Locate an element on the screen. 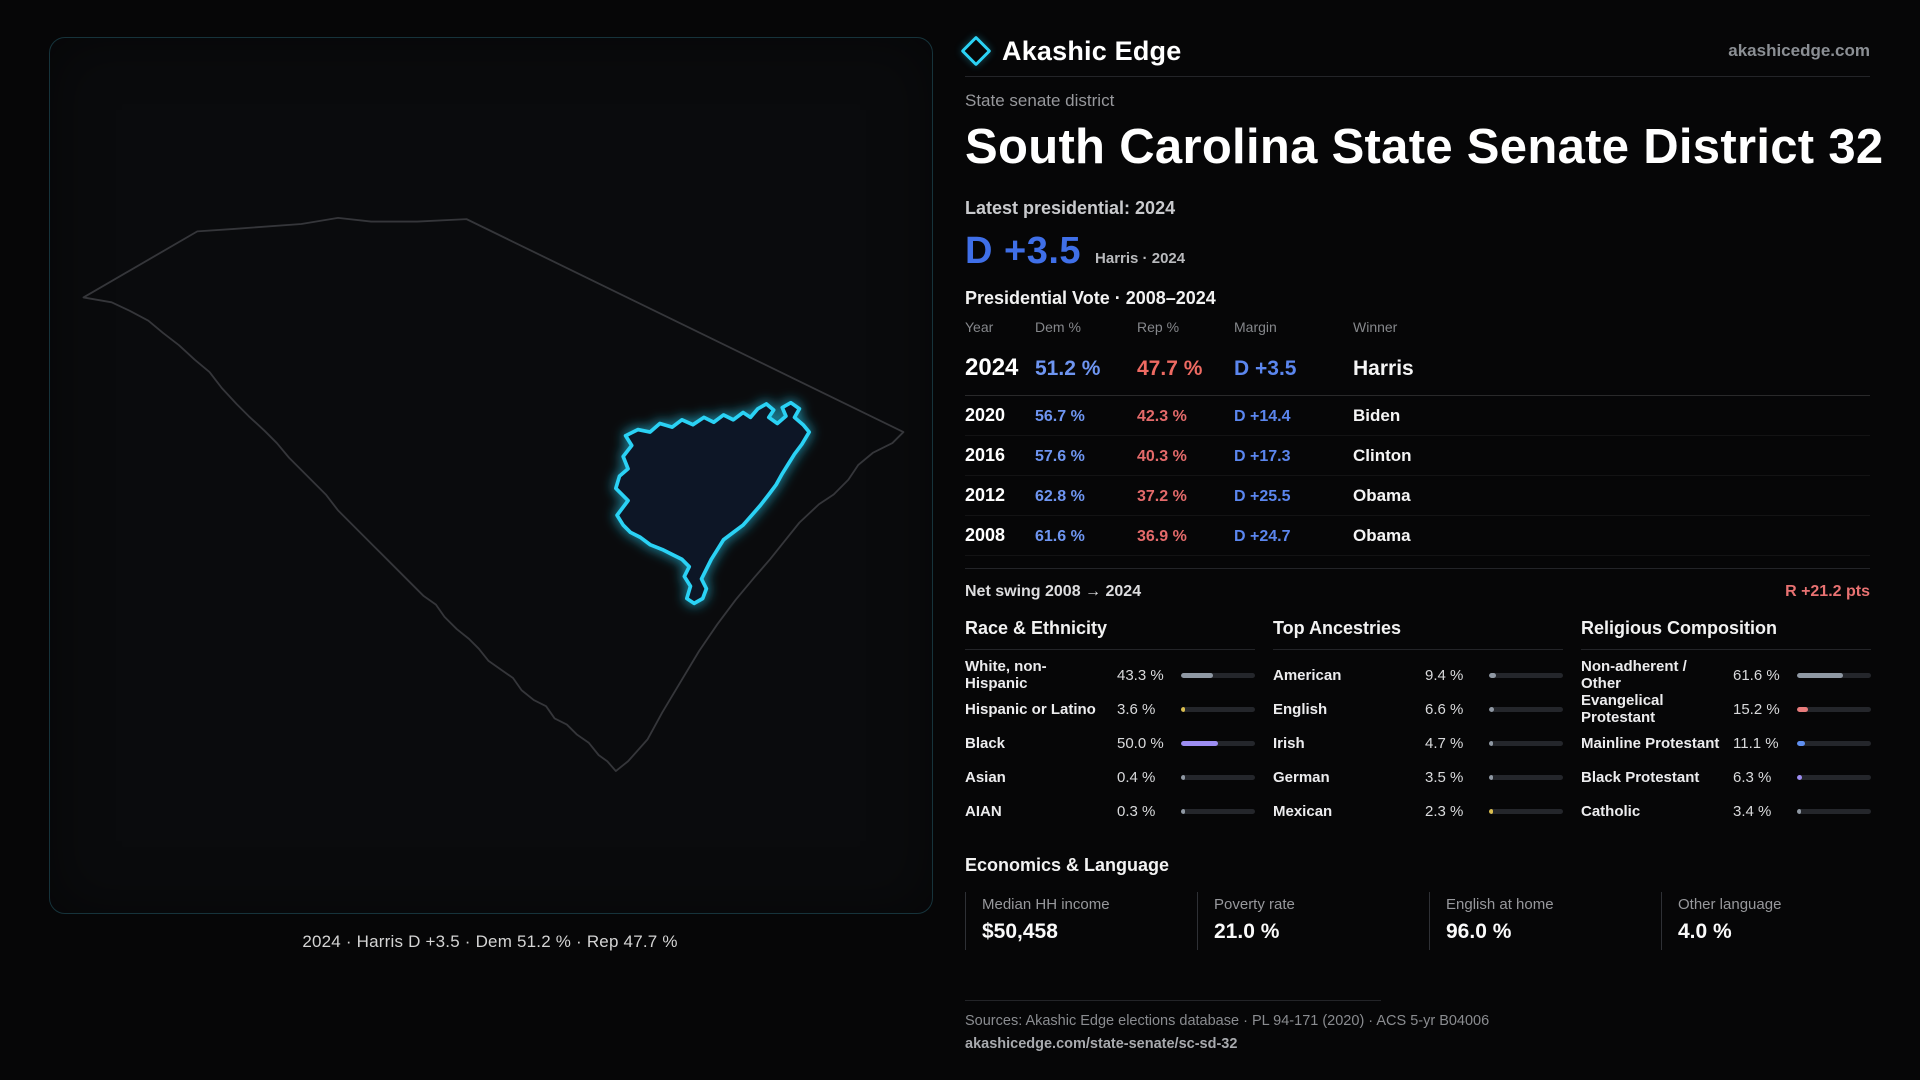  dem-cell: 57.6 % is located at coordinates (1060, 456).